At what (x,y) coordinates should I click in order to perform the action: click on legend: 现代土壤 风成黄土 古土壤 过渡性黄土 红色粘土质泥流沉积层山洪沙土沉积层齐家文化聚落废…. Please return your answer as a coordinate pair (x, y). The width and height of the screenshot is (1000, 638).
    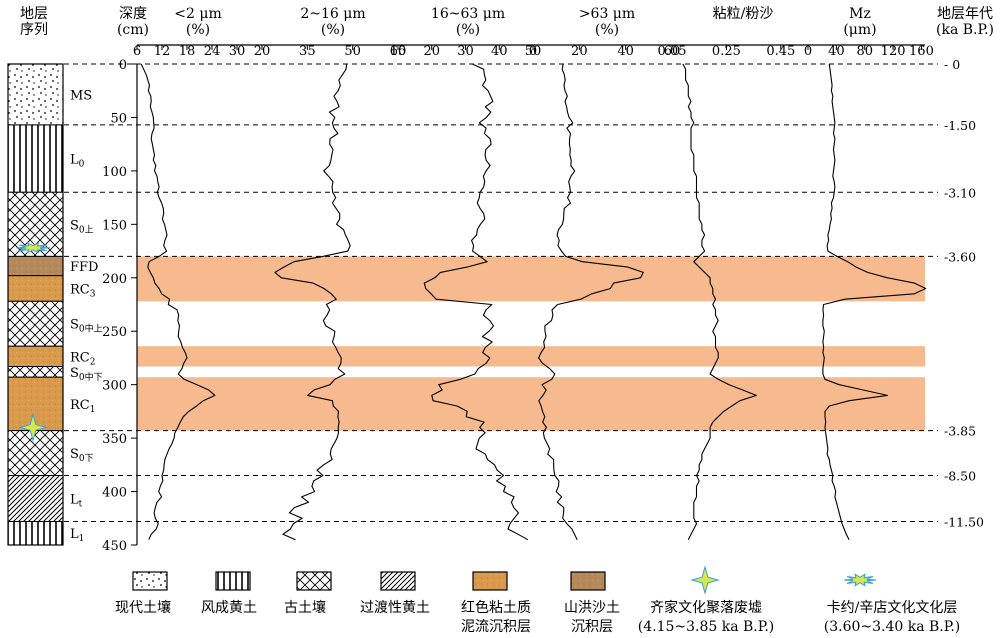
    Looking at the image, I should click on (537, 600).